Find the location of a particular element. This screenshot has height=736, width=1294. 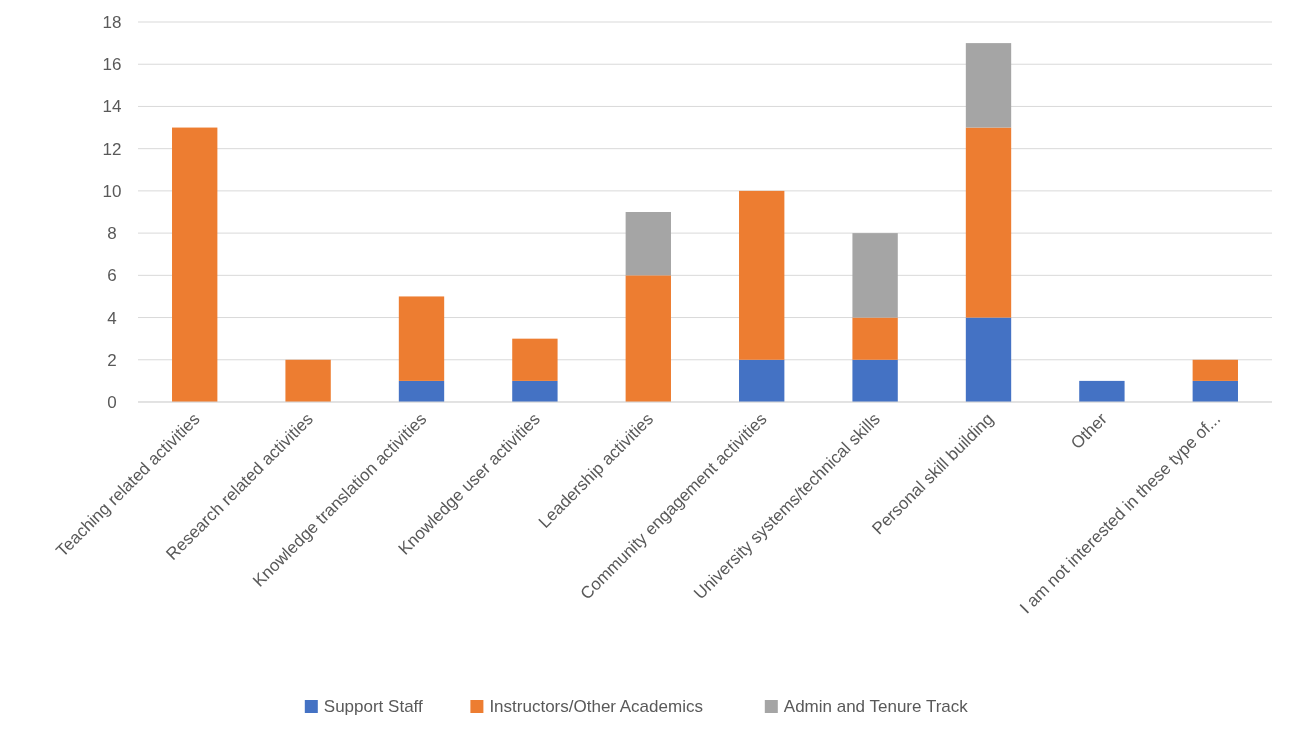

y-tick-label: 16 is located at coordinates (112, 65).